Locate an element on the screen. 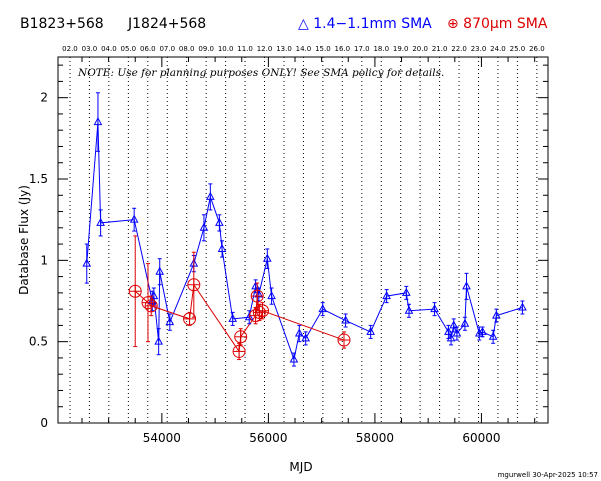  year-label: 20.0 is located at coordinates (420, 49).